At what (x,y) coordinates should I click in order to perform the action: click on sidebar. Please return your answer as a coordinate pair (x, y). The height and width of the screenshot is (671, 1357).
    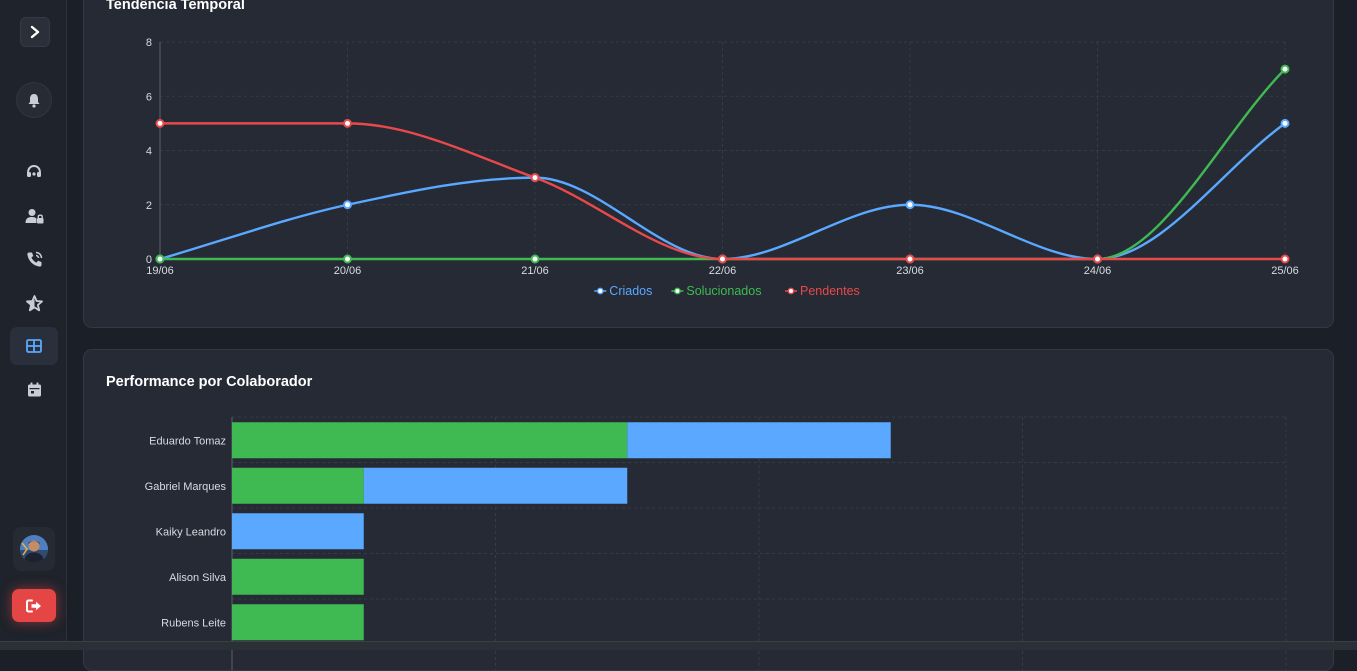
    Looking at the image, I should click on (33, 320).